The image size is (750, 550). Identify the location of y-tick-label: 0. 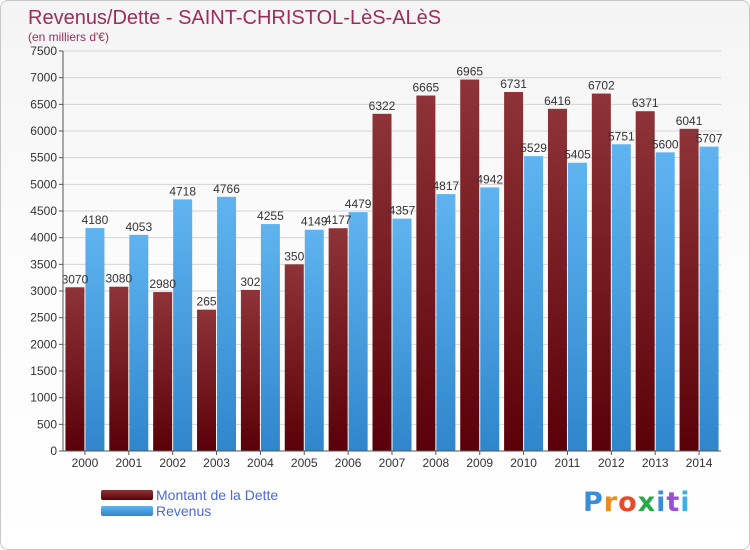
(53, 451).